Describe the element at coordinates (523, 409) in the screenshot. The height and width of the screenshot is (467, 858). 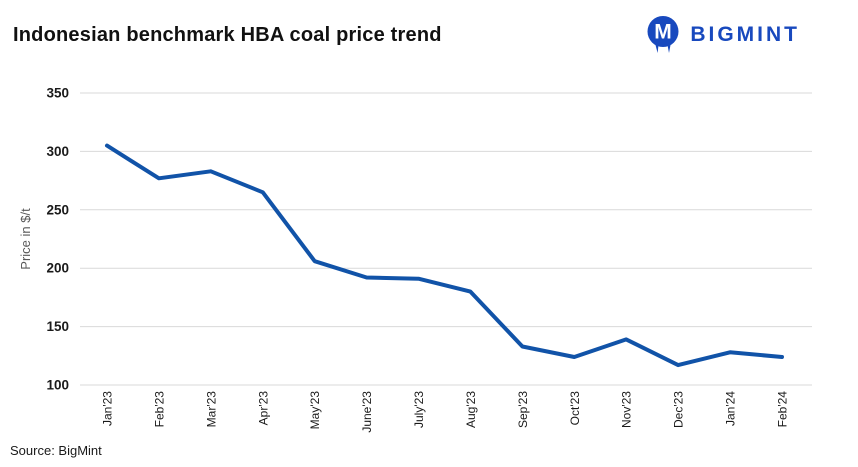
I see `x-tick-label-Sep23: Sep'23` at that location.